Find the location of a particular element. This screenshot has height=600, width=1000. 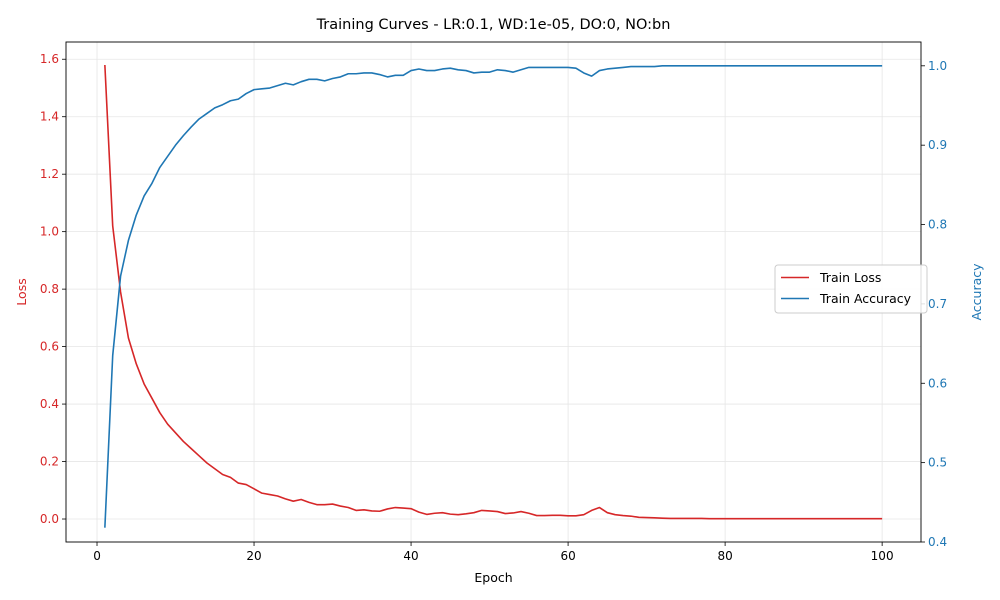

y-left-tick-label: 0.2 is located at coordinates (49, 462).